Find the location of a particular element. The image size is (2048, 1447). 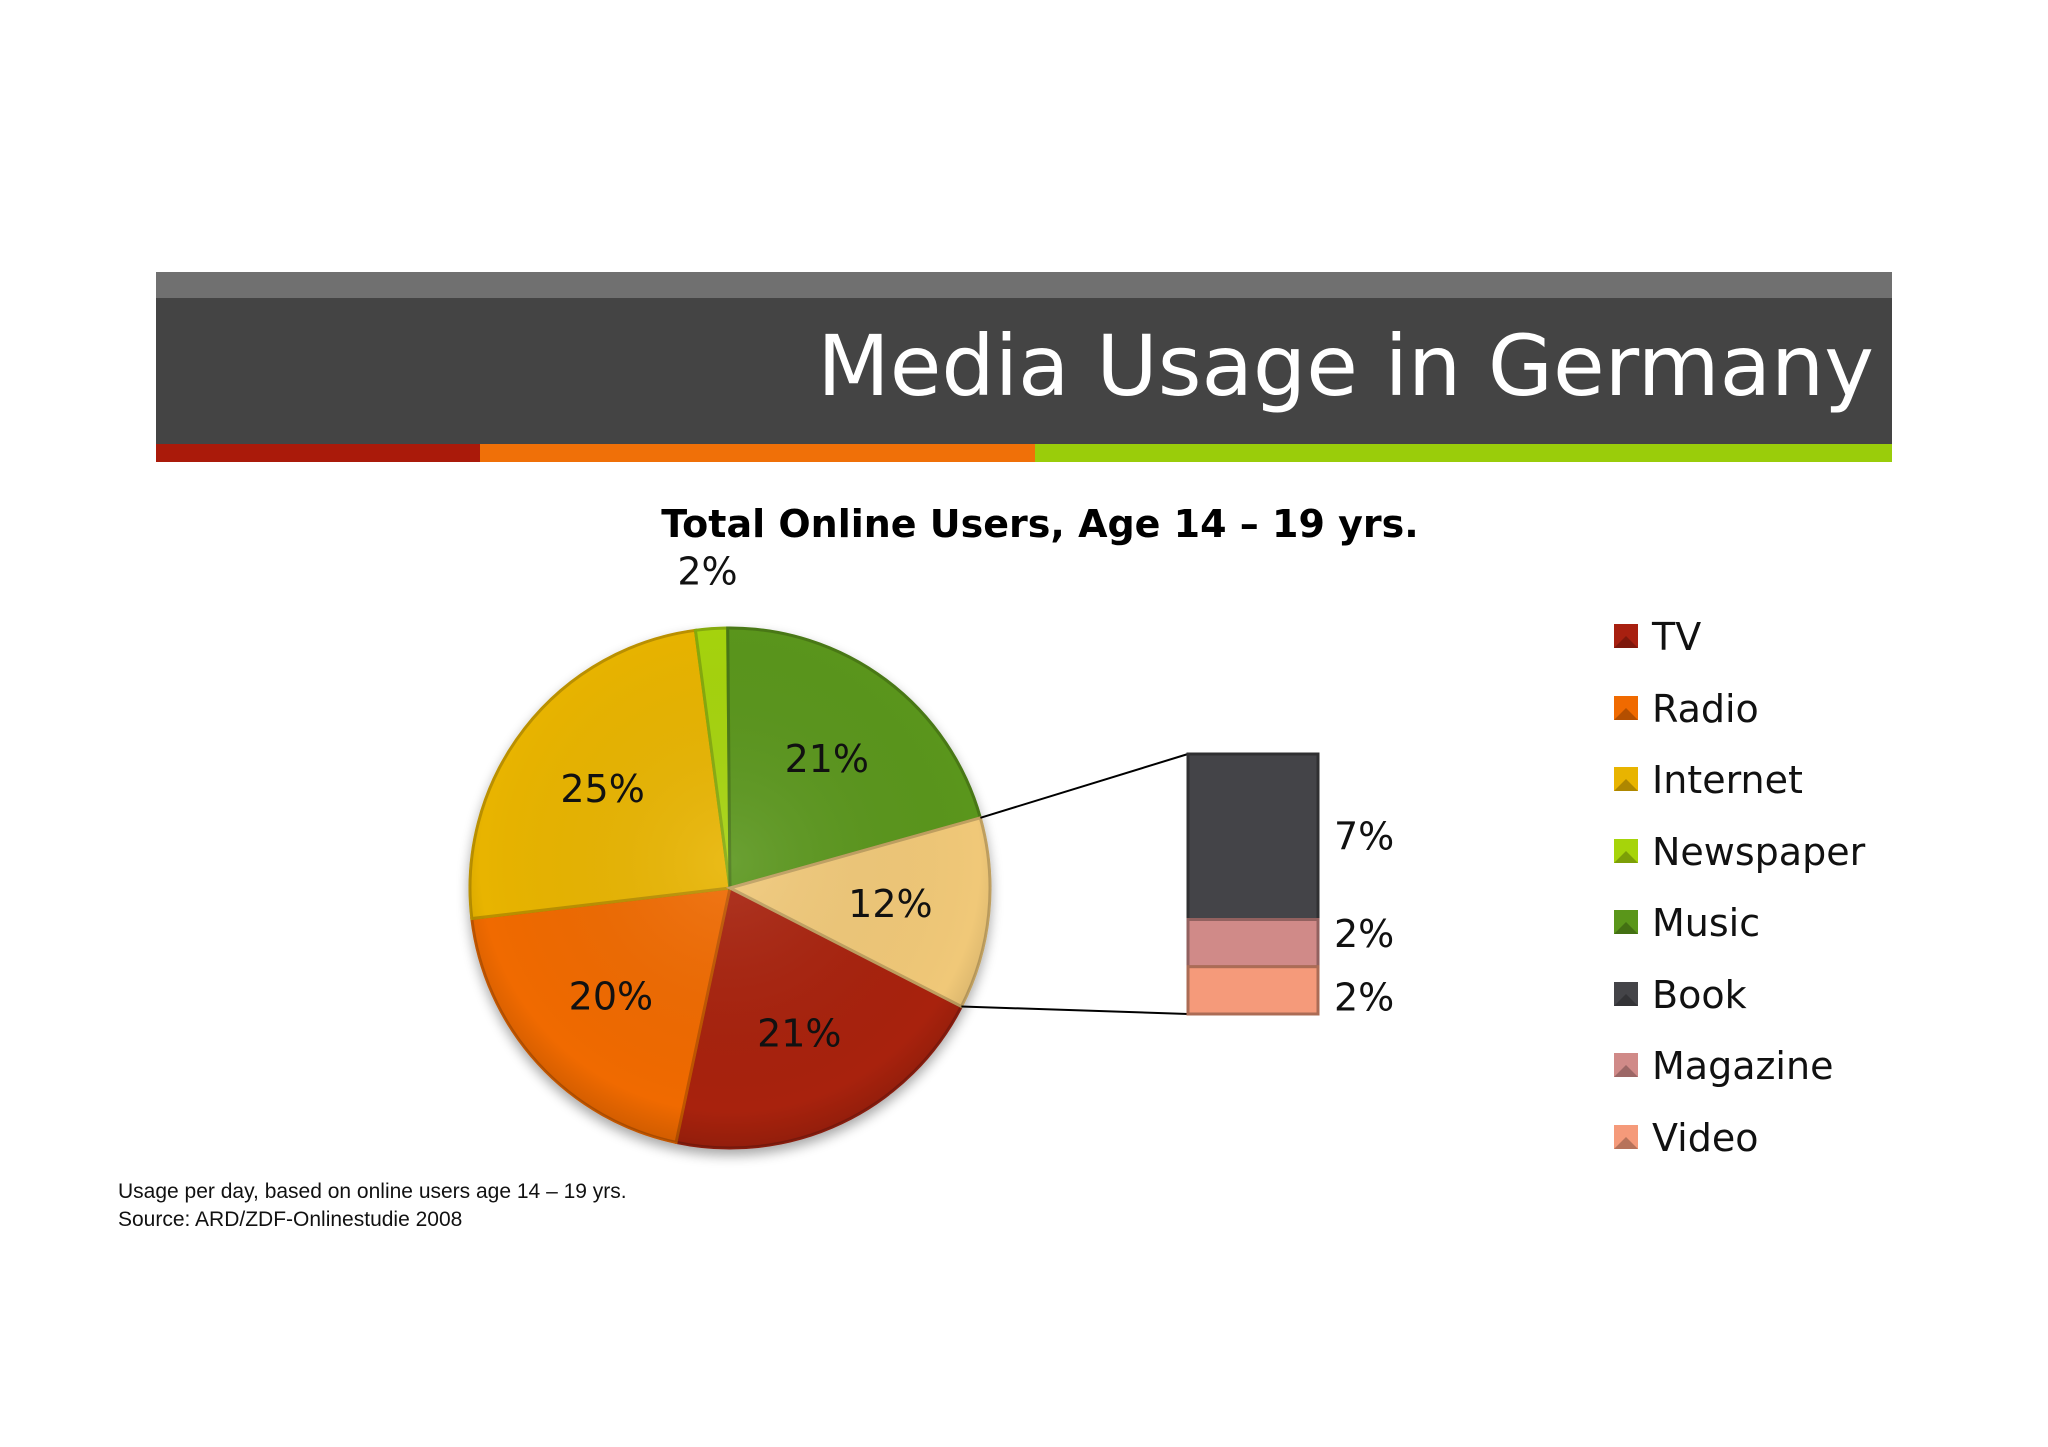

title-band: Media Usage in Germany is located at coordinates (1024, 371).